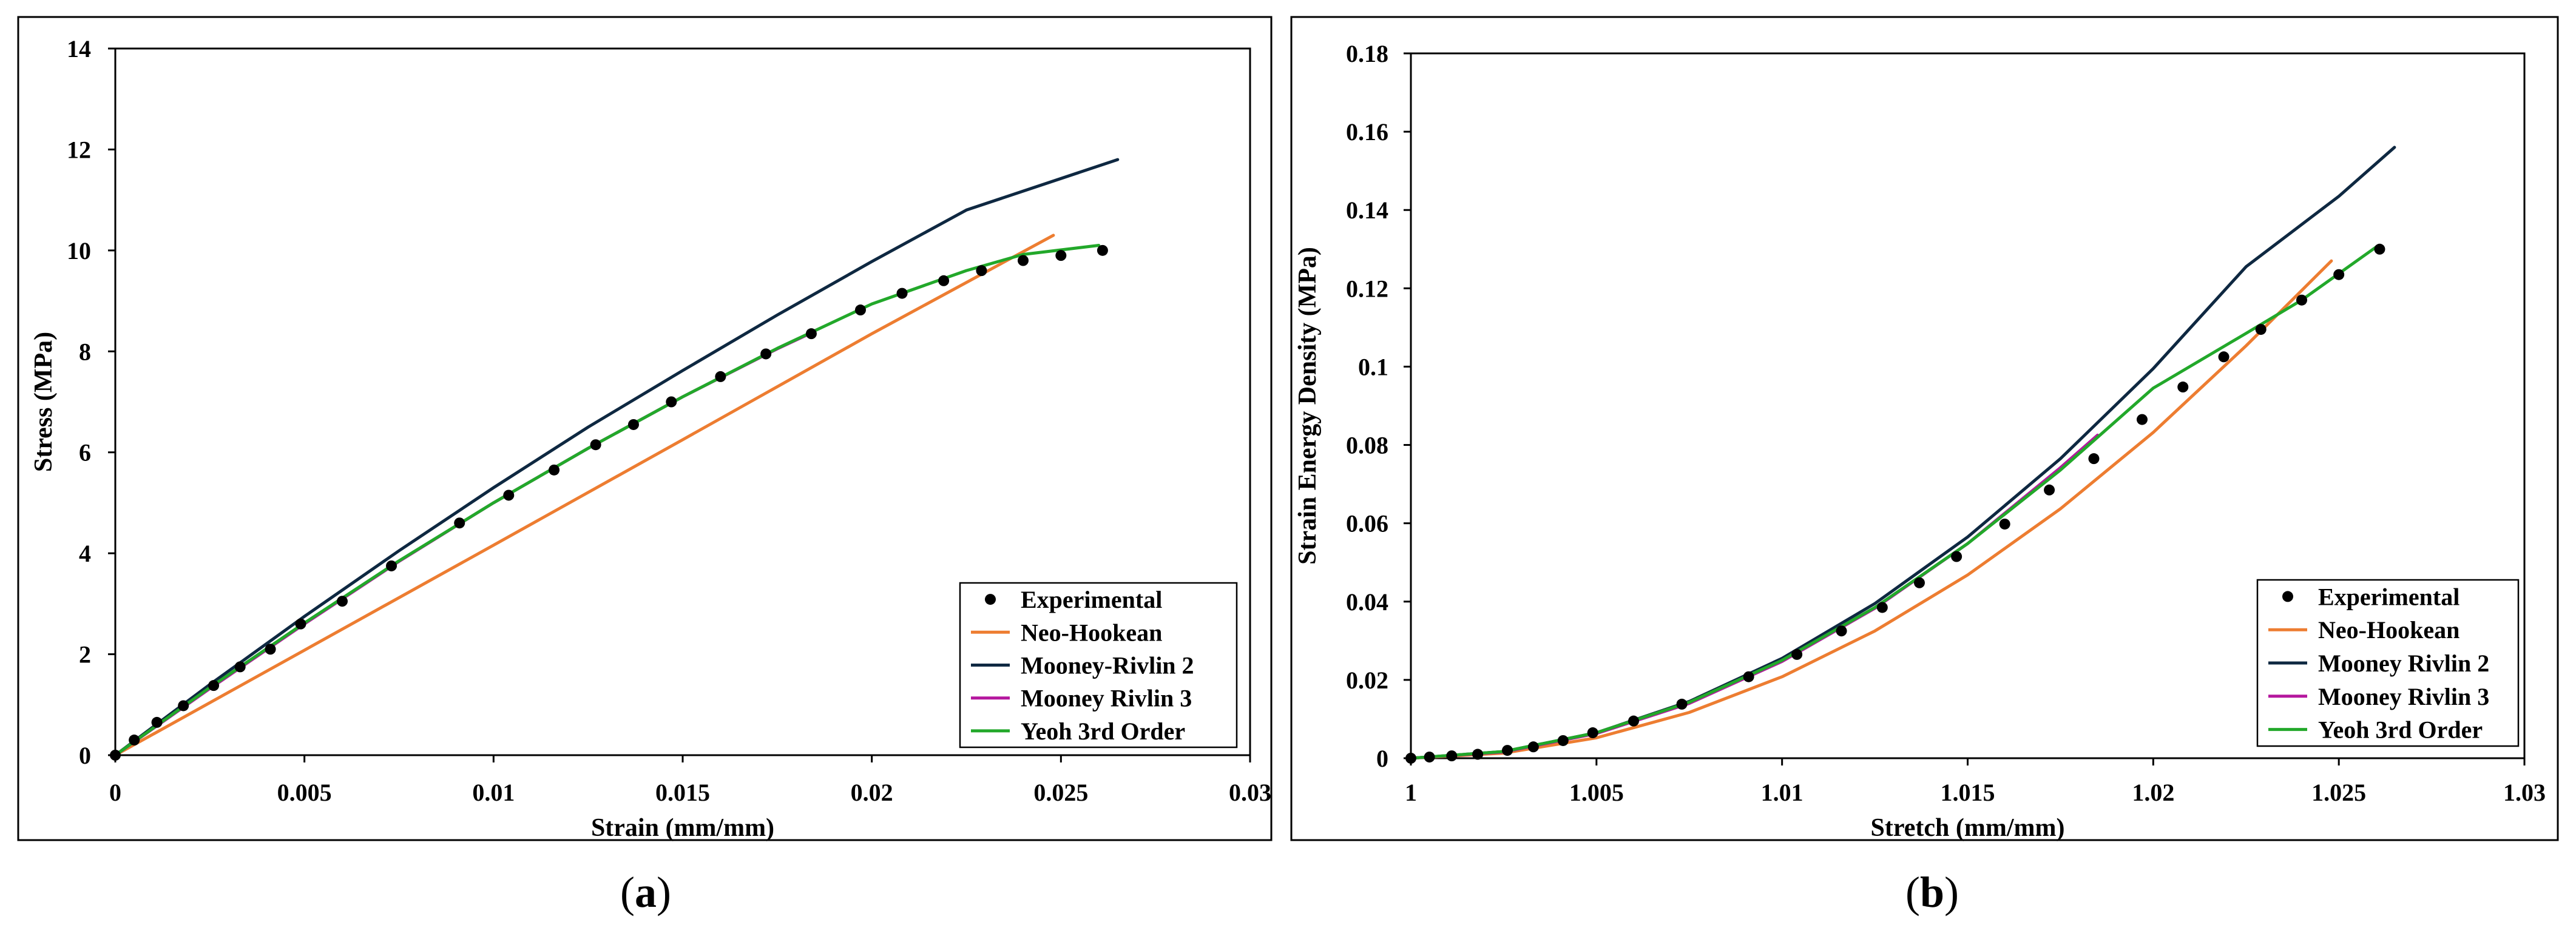 Image resolution: width=2576 pixels, height=942 pixels. What do you see at coordinates (1411, 792) in the screenshot?
I see `x-tick-label: 1` at bounding box center [1411, 792].